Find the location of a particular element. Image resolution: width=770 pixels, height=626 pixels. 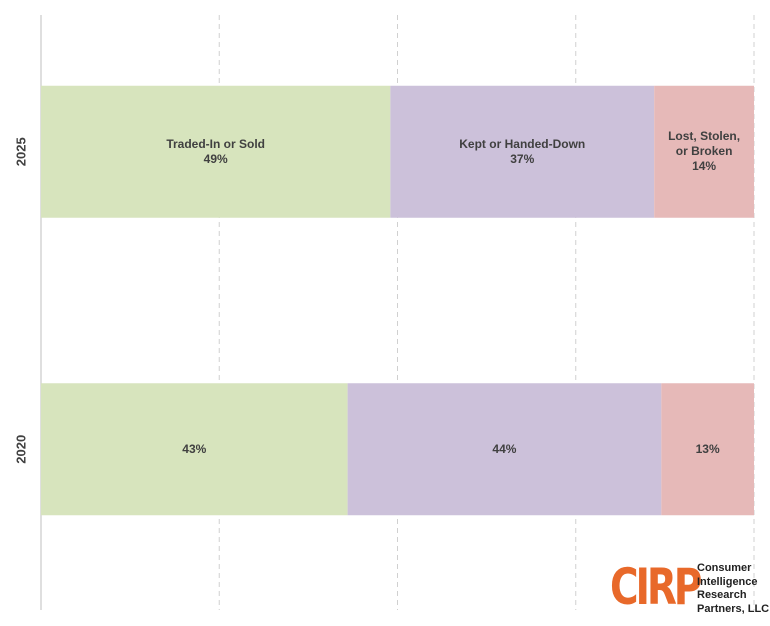

segment-label: 44% is located at coordinates (504, 449).